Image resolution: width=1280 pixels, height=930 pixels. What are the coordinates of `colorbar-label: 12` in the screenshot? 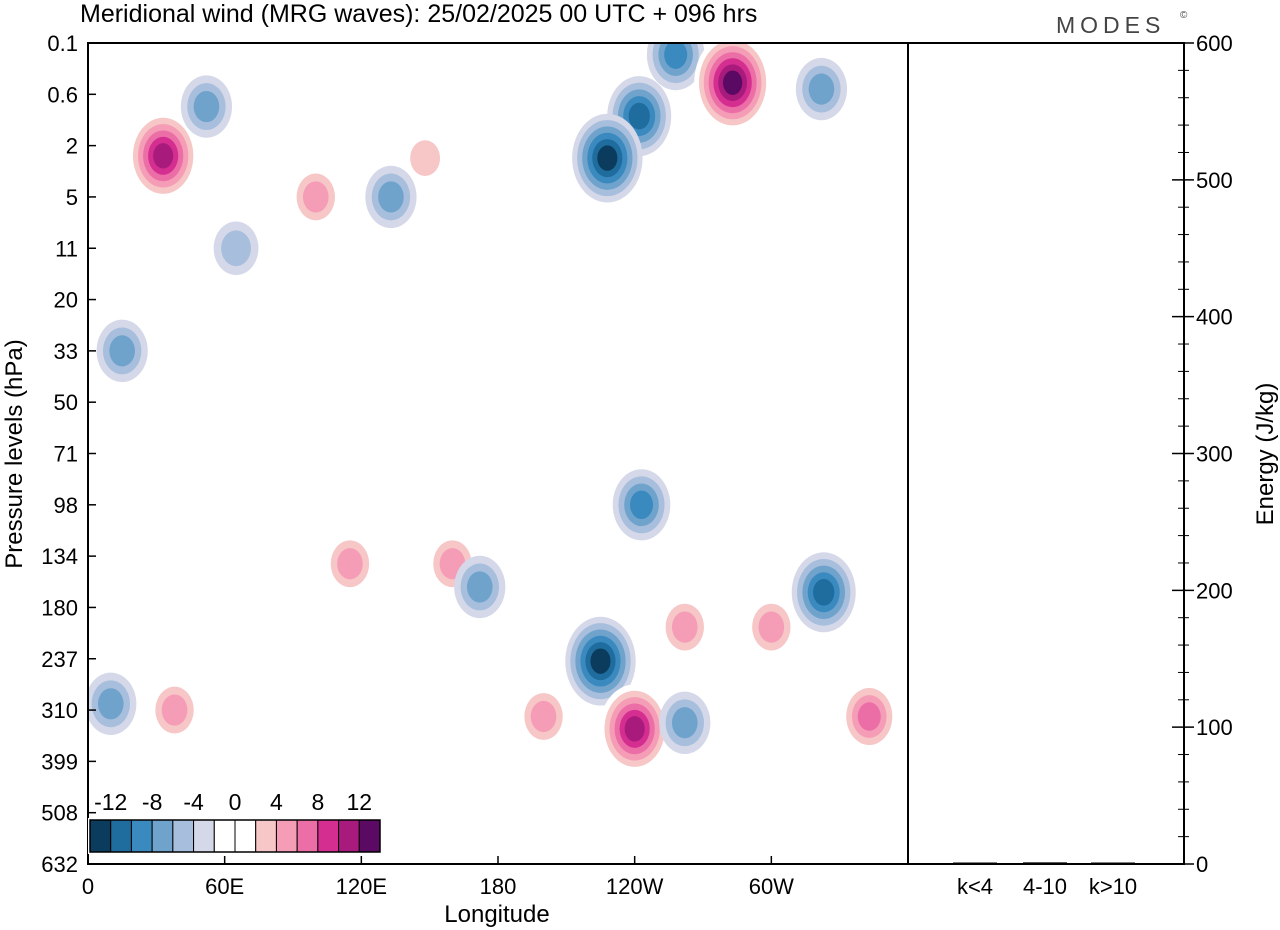 It's located at (359, 802).